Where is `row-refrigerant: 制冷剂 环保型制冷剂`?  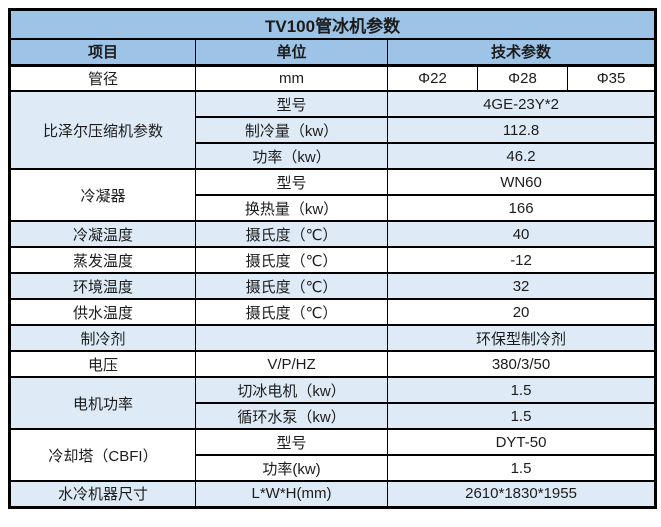
row-refrigerant: 制冷剂 环保型制冷剂 is located at coordinates (333, 338).